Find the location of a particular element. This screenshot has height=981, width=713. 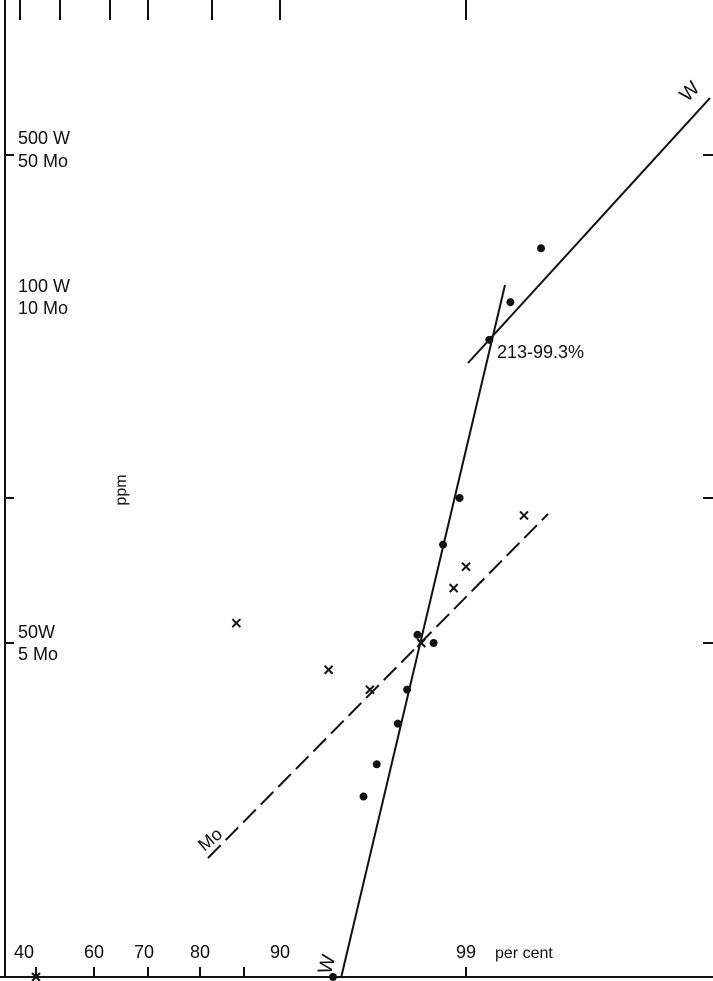

y-axis-label: ppm is located at coordinates (121, 489).